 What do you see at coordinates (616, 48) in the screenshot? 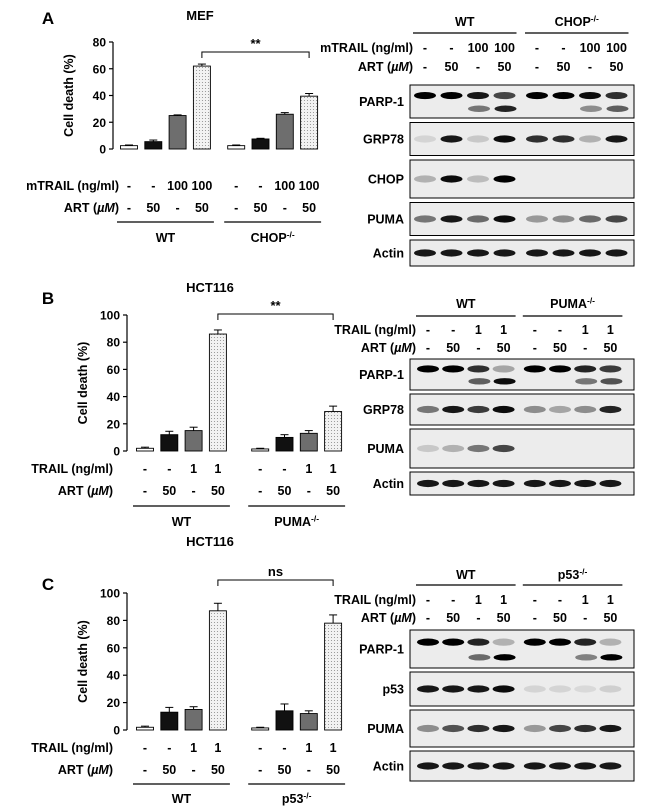
I see `blot-treatment-value: 100` at bounding box center [616, 48].